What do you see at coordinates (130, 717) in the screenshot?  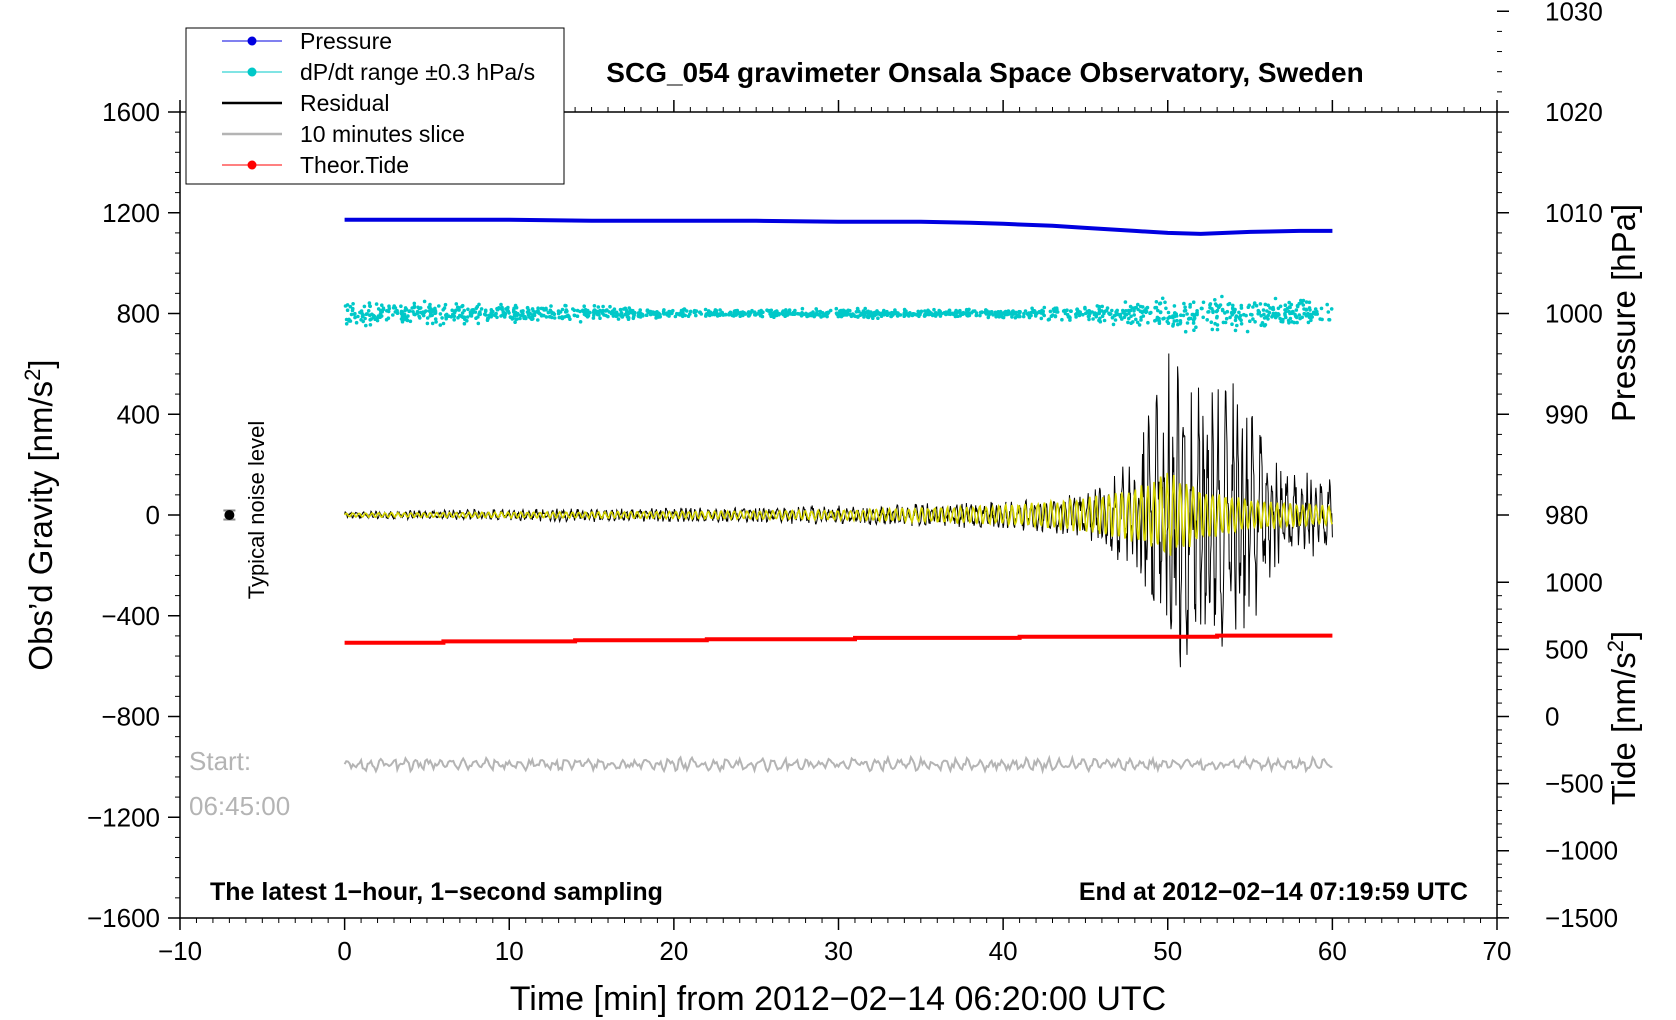 I see `y-tick-label: −800` at bounding box center [130, 717].